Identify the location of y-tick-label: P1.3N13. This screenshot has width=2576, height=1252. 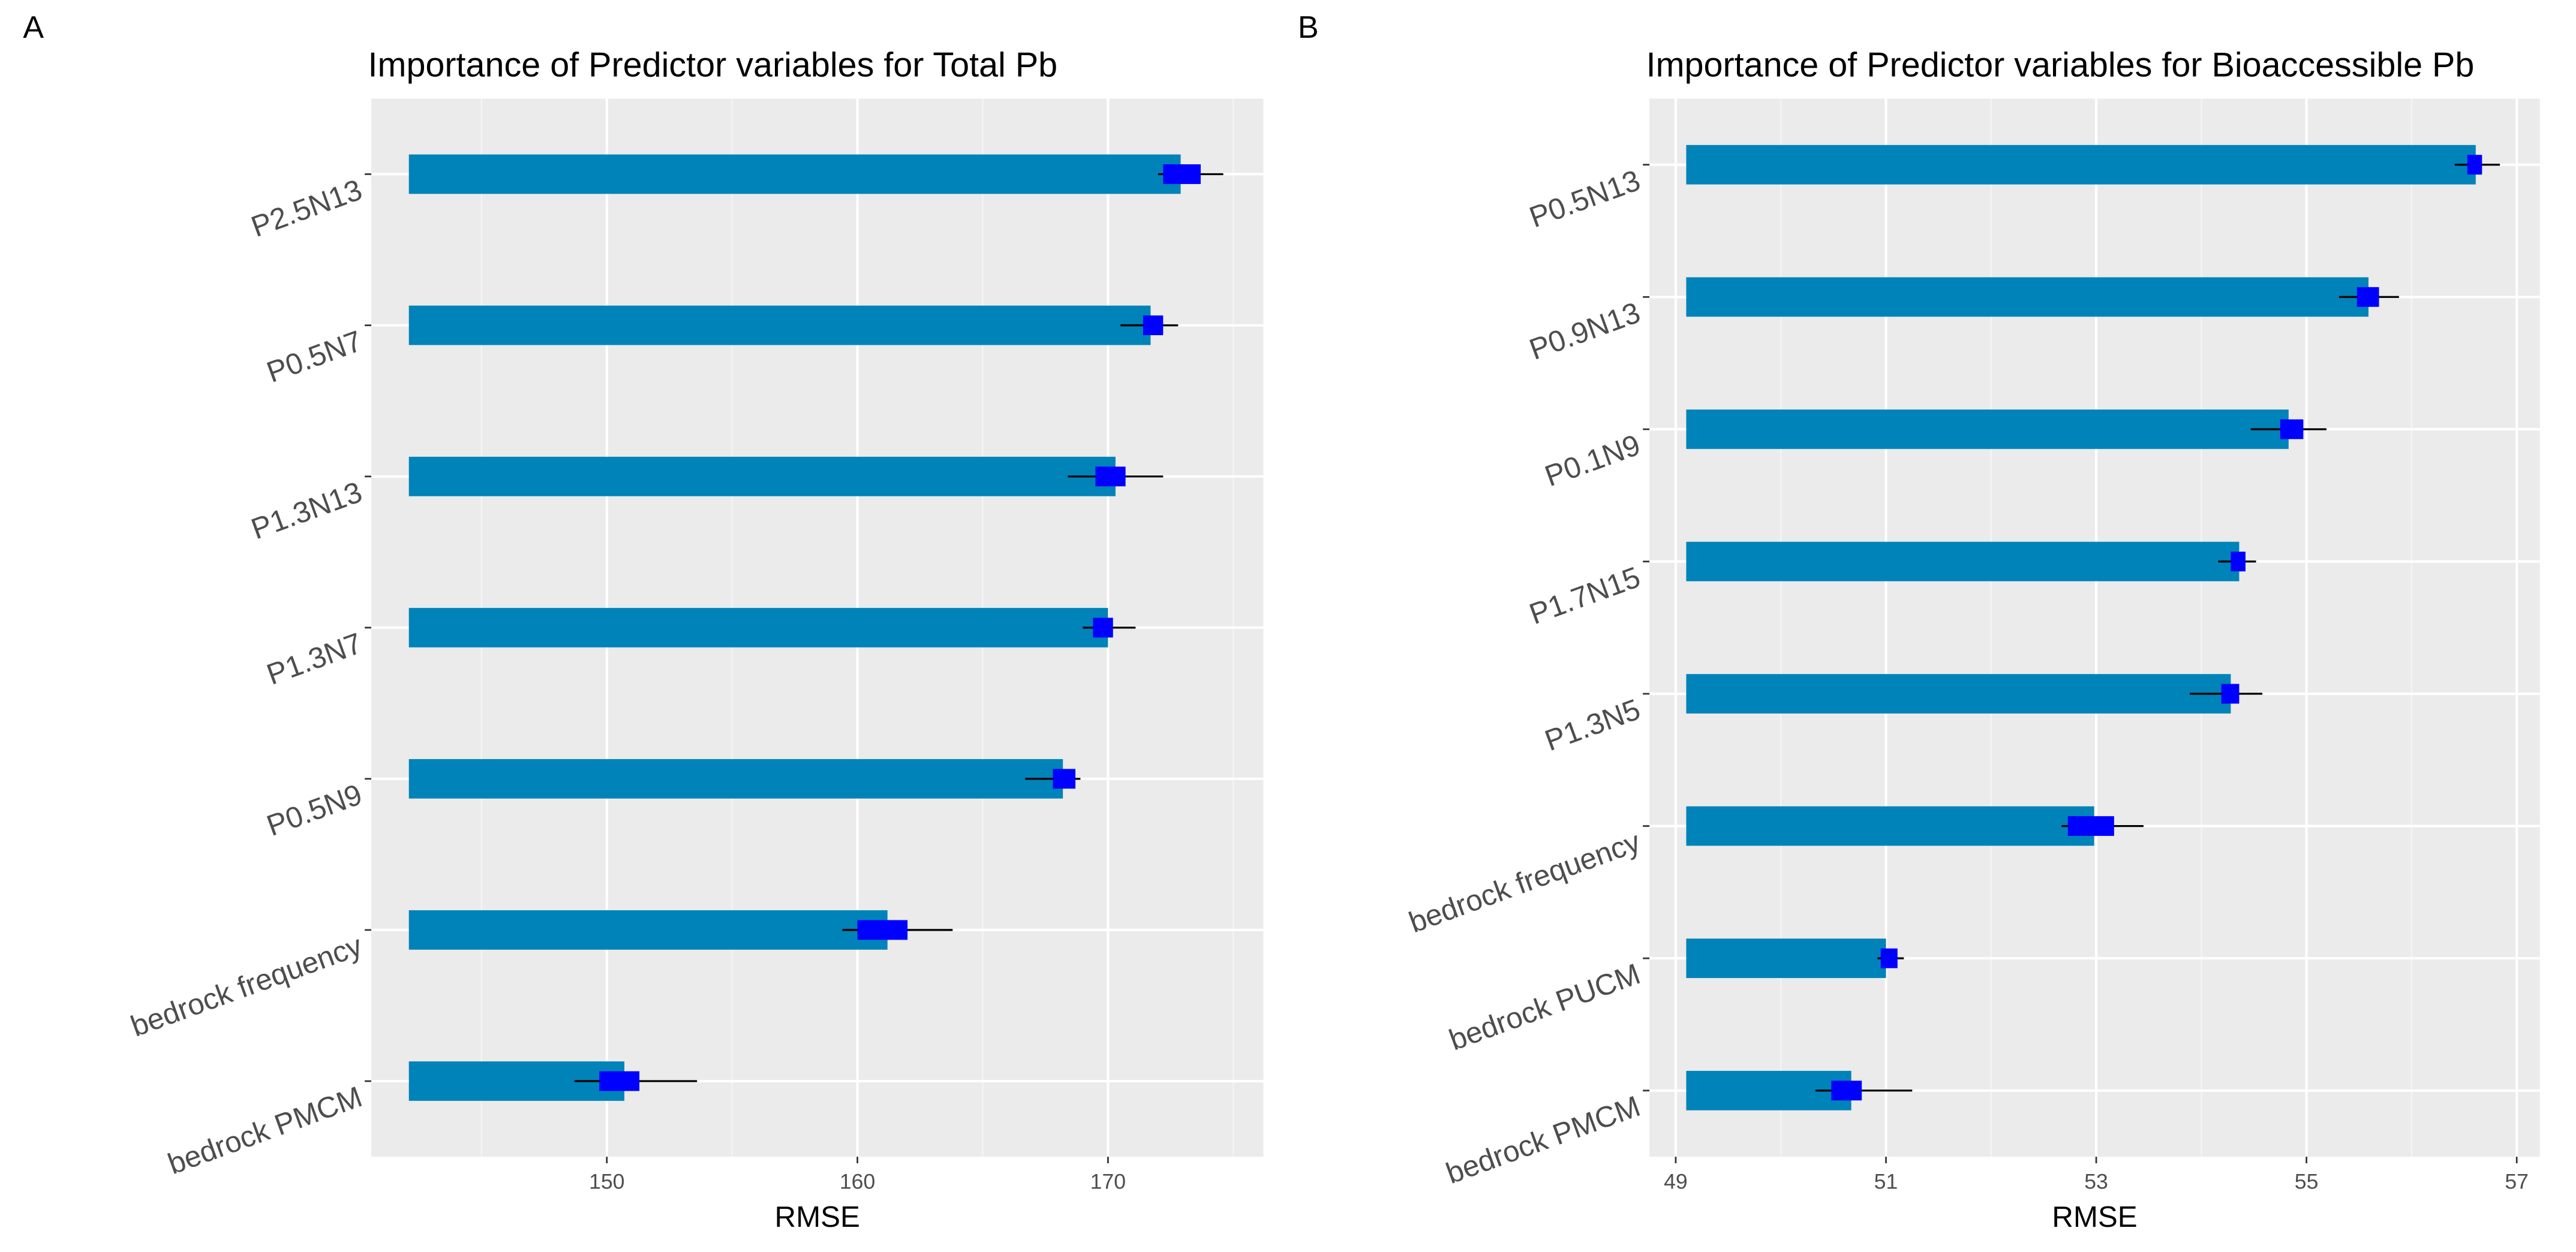
(307, 510).